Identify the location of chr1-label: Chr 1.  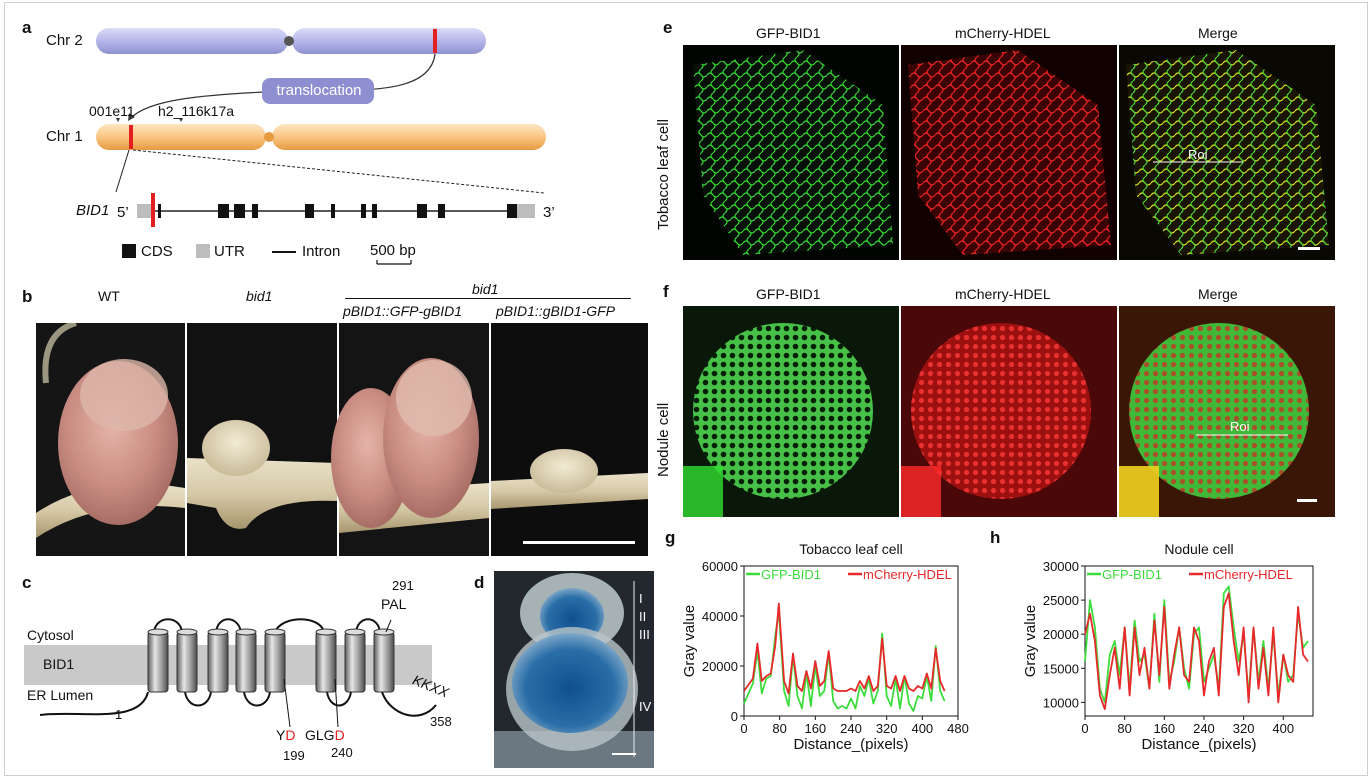
(64, 136).